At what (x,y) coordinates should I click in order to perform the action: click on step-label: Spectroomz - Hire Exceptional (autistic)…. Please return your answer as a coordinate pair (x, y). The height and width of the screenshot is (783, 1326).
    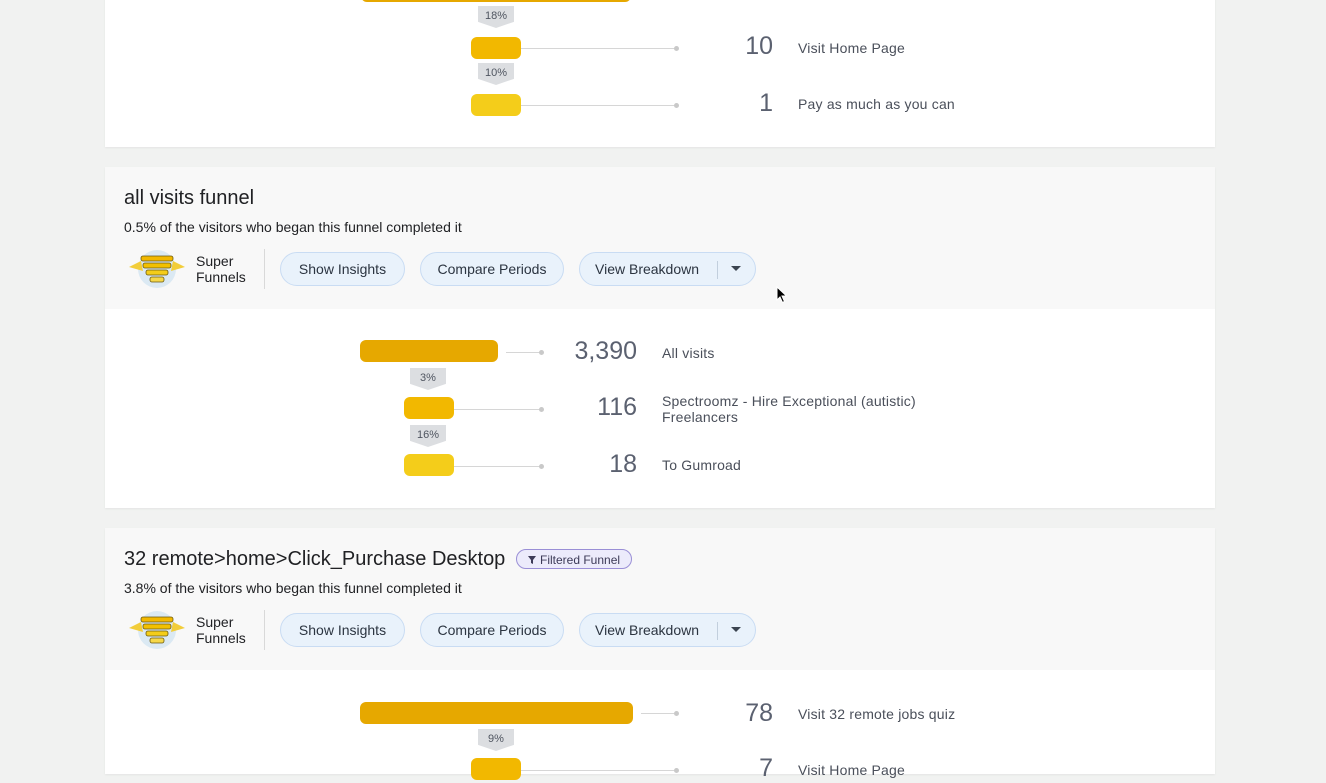
    Looking at the image, I should click on (789, 409).